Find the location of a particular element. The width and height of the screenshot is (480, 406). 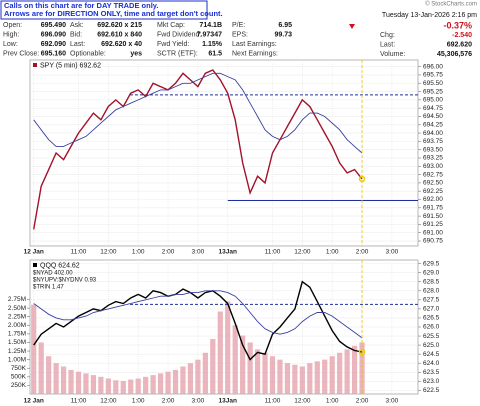

quote-value: 692.610 x 840 is located at coordinates (119, 34).